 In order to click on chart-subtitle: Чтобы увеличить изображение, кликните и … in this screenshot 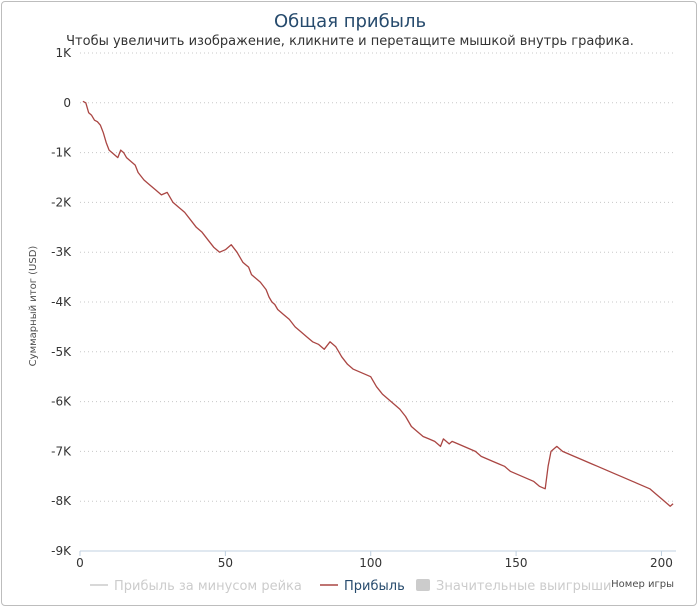, I will do `click(350, 41)`.